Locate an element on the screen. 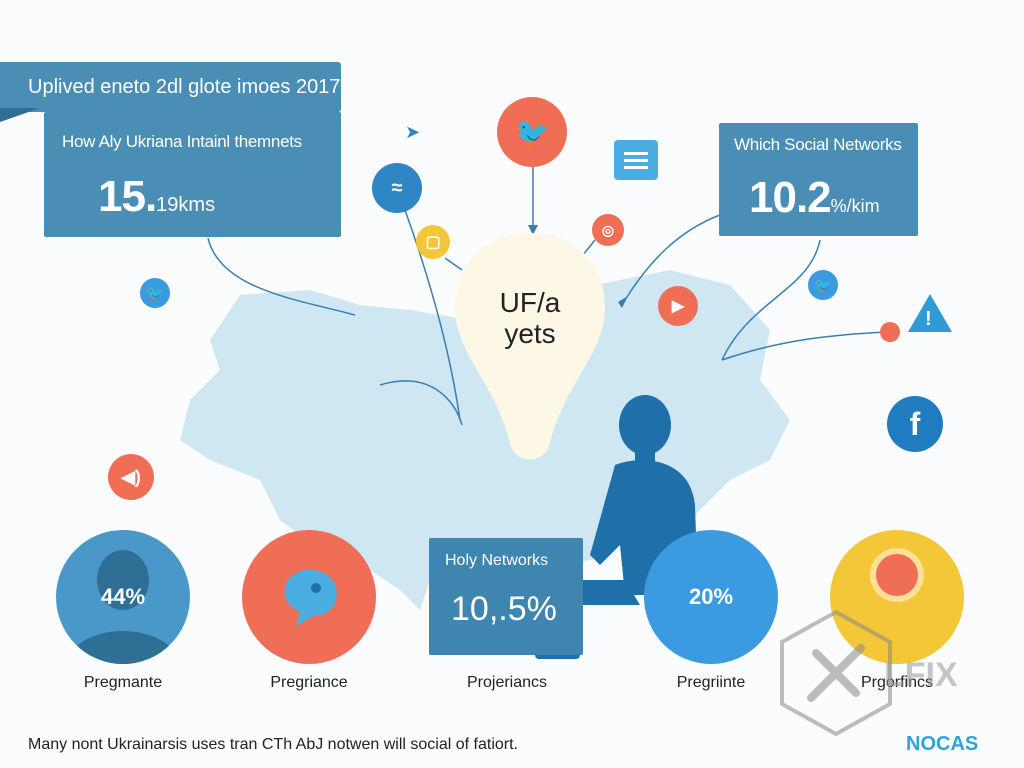 The image size is (1024, 768). stat-bubble-1: 44% is located at coordinates (123, 597).